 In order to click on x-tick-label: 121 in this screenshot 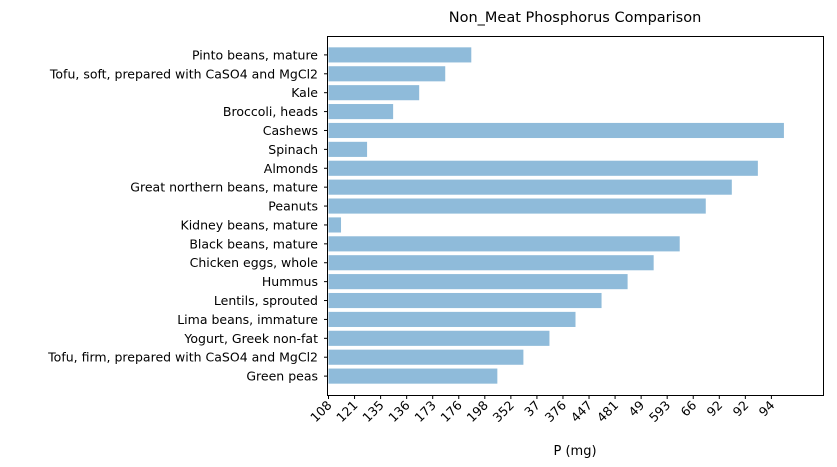, I will do `click(346, 411)`.